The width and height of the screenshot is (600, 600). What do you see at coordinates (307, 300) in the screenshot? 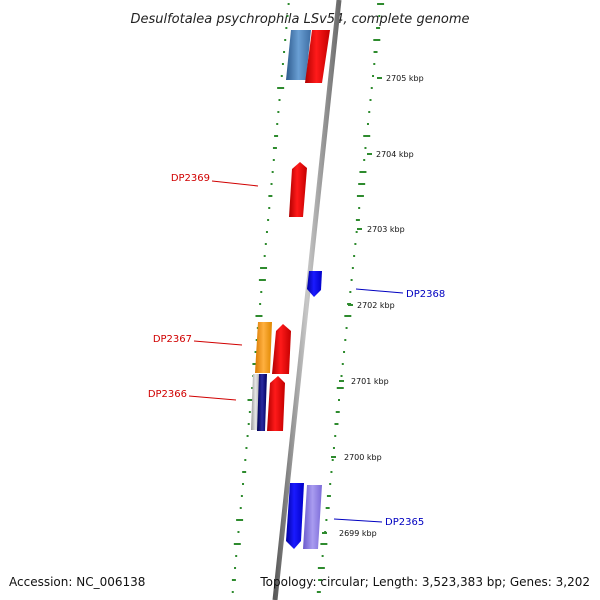
I see `genome-backbone` at bounding box center [307, 300].